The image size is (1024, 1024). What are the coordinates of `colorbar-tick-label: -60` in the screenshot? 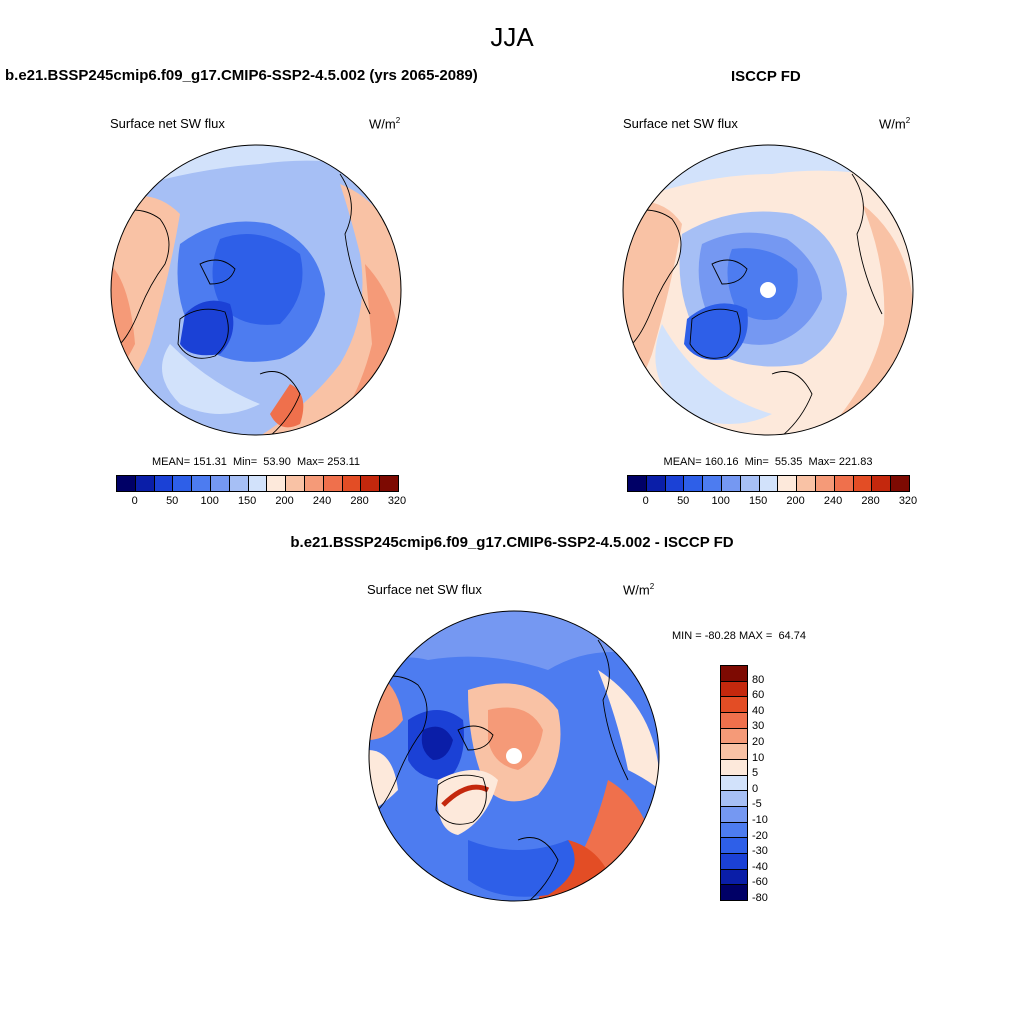 It's located at (760, 882).